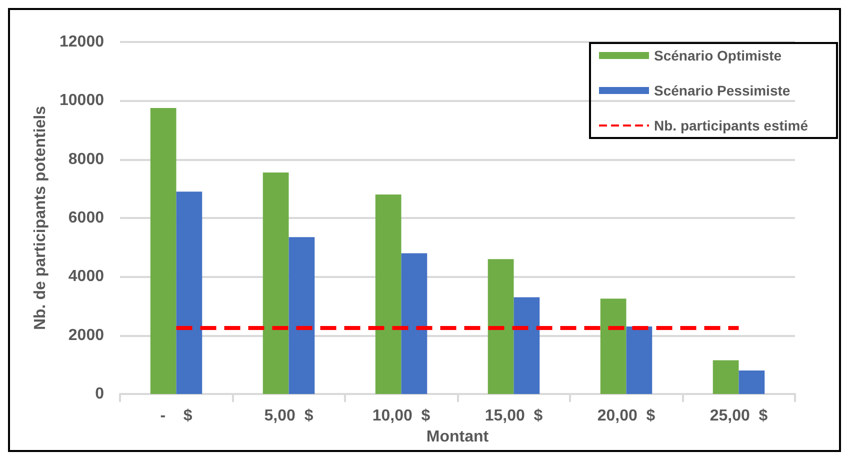  What do you see at coordinates (401, 416) in the screenshot?
I see `x-tick-label: 10,00 $` at bounding box center [401, 416].